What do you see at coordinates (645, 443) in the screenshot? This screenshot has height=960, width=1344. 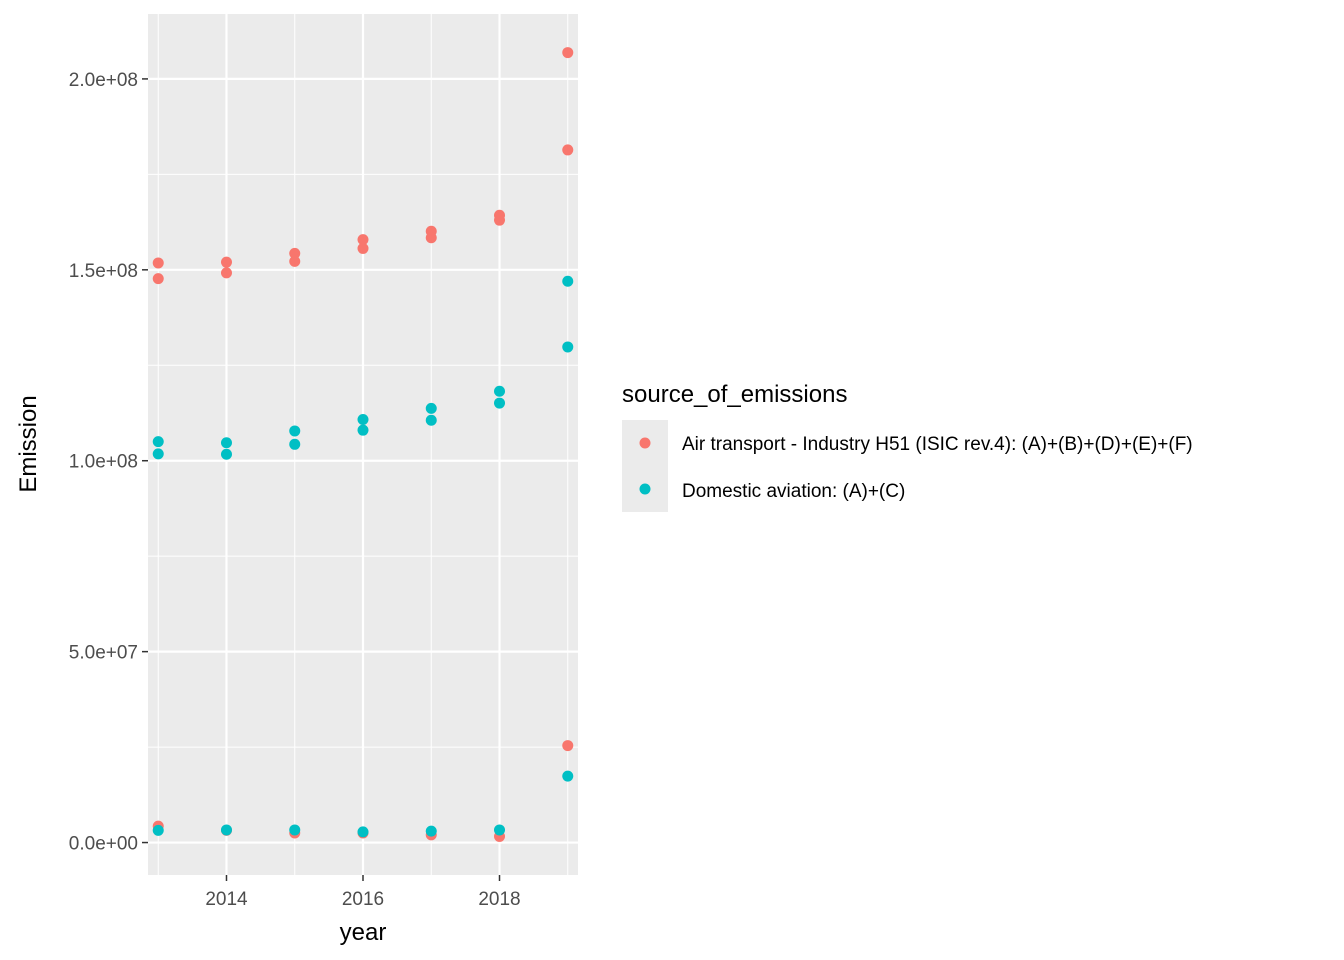 I see `legend-key-1-dot` at bounding box center [645, 443].